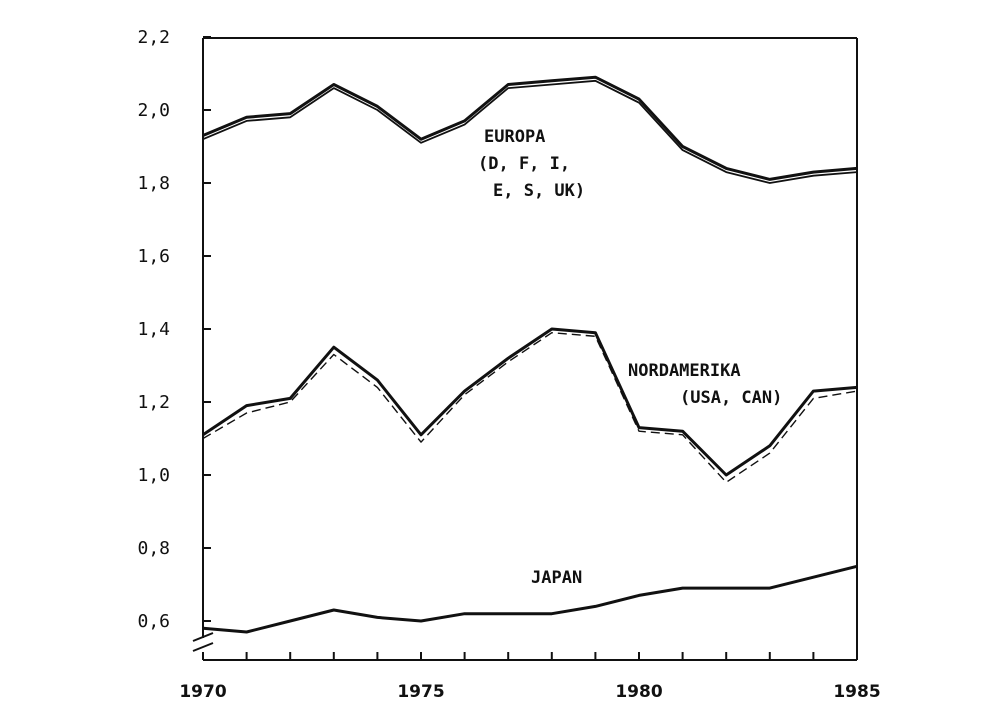 The width and height of the screenshot is (1000, 715). I want to click on annotation-nordamerika-line-1: NORDAMERIKA, so click(684, 371).